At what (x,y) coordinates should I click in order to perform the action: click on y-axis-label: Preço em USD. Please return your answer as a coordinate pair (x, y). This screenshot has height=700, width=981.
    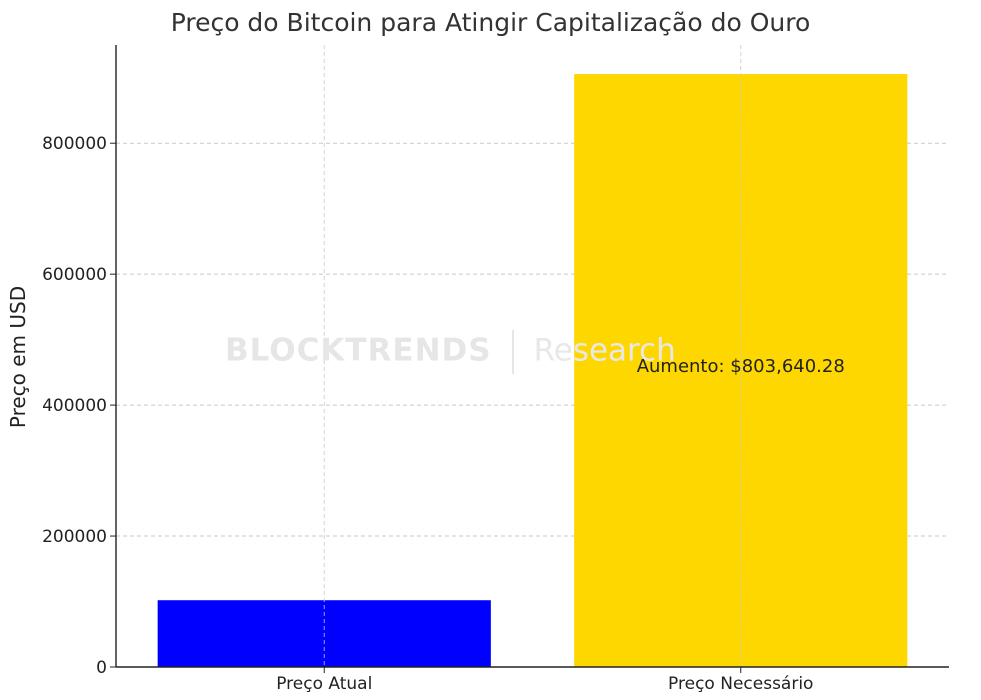
    Looking at the image, I should click on (18, 357).